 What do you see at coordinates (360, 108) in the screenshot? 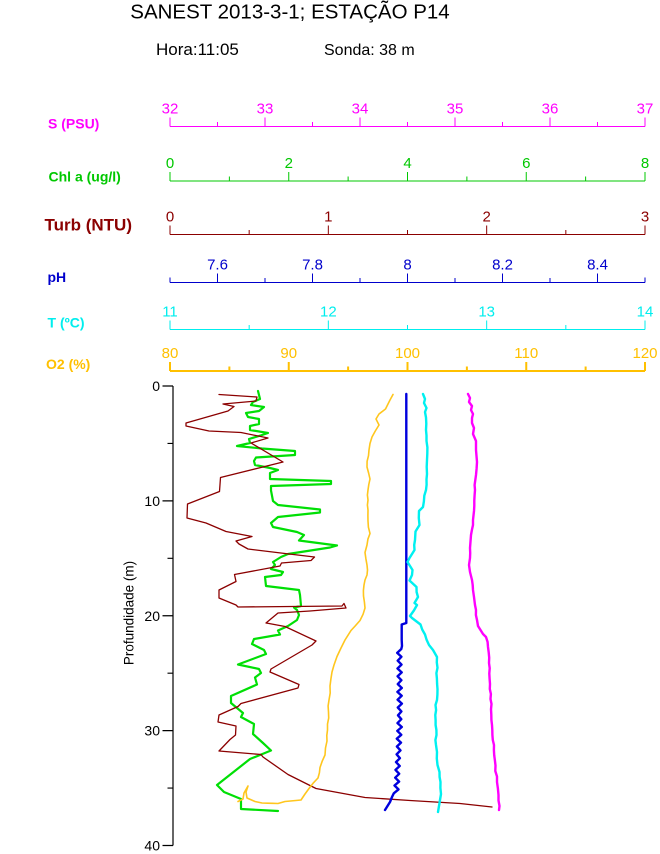
I see `svg-text: 34` at bounding box center [360, 108].